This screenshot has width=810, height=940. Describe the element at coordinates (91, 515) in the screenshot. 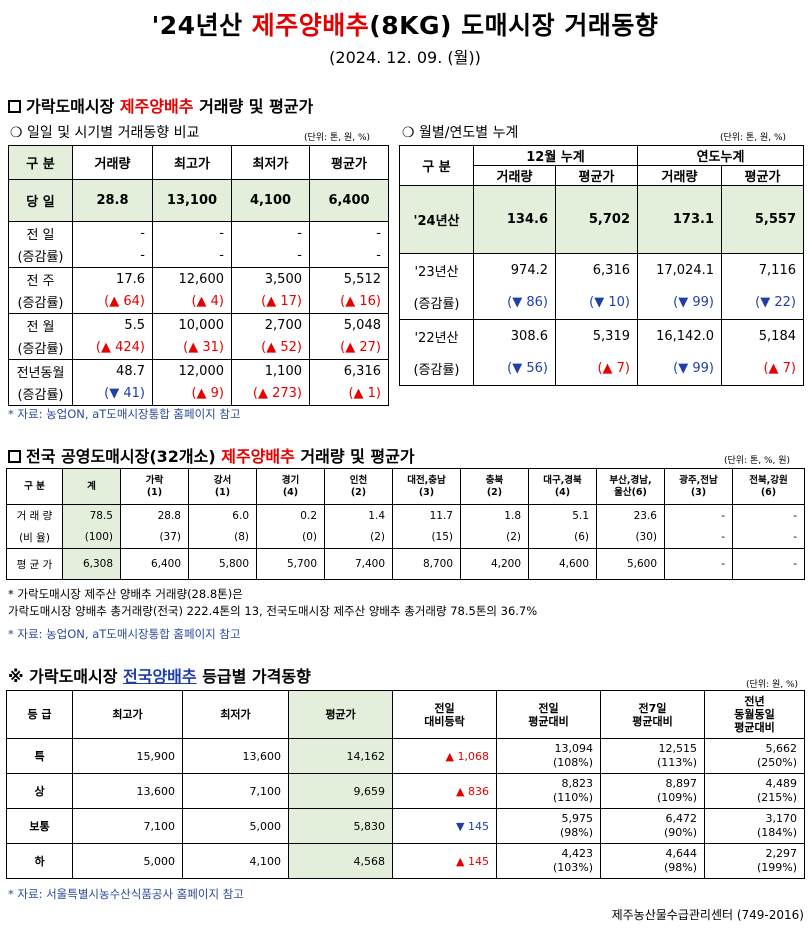

I see `value-cell: 78.5` at that location.